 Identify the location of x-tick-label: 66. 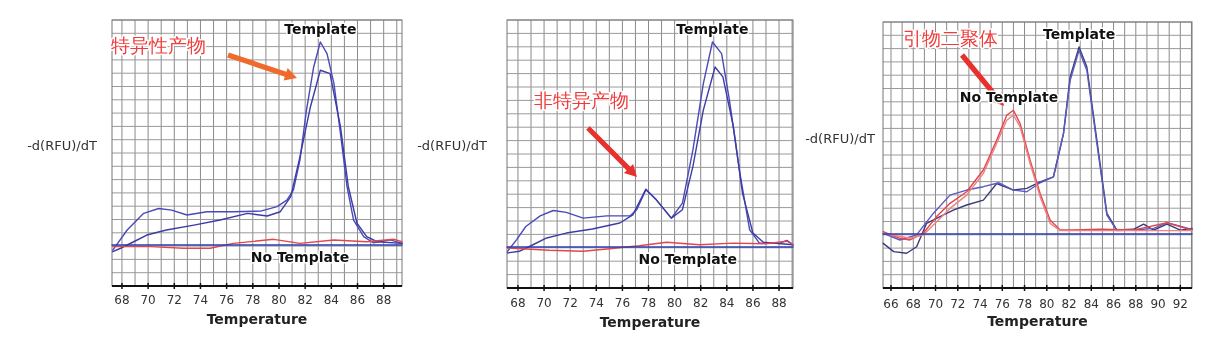
(891, 304).